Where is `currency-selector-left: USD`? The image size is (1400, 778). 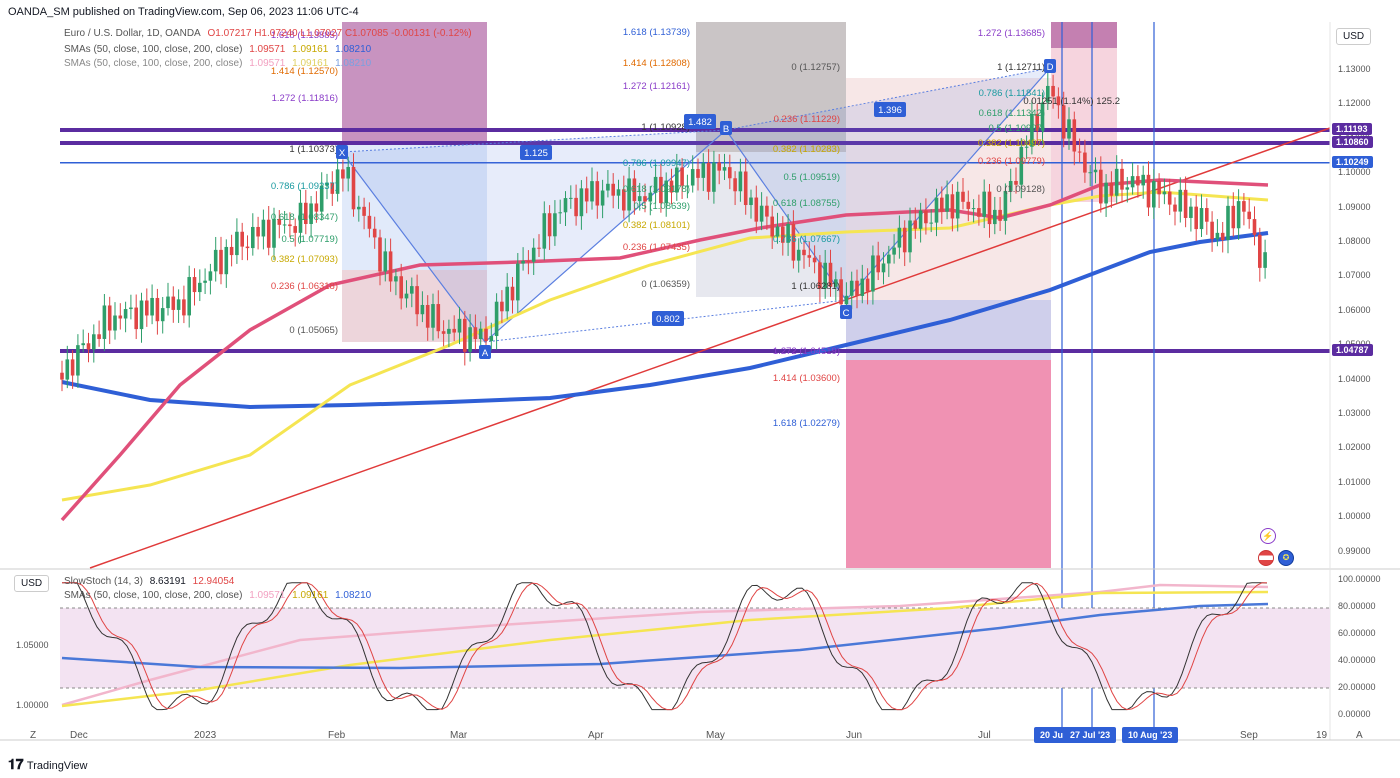
currency-selector-left: USD is located at coordinates (32, 583).